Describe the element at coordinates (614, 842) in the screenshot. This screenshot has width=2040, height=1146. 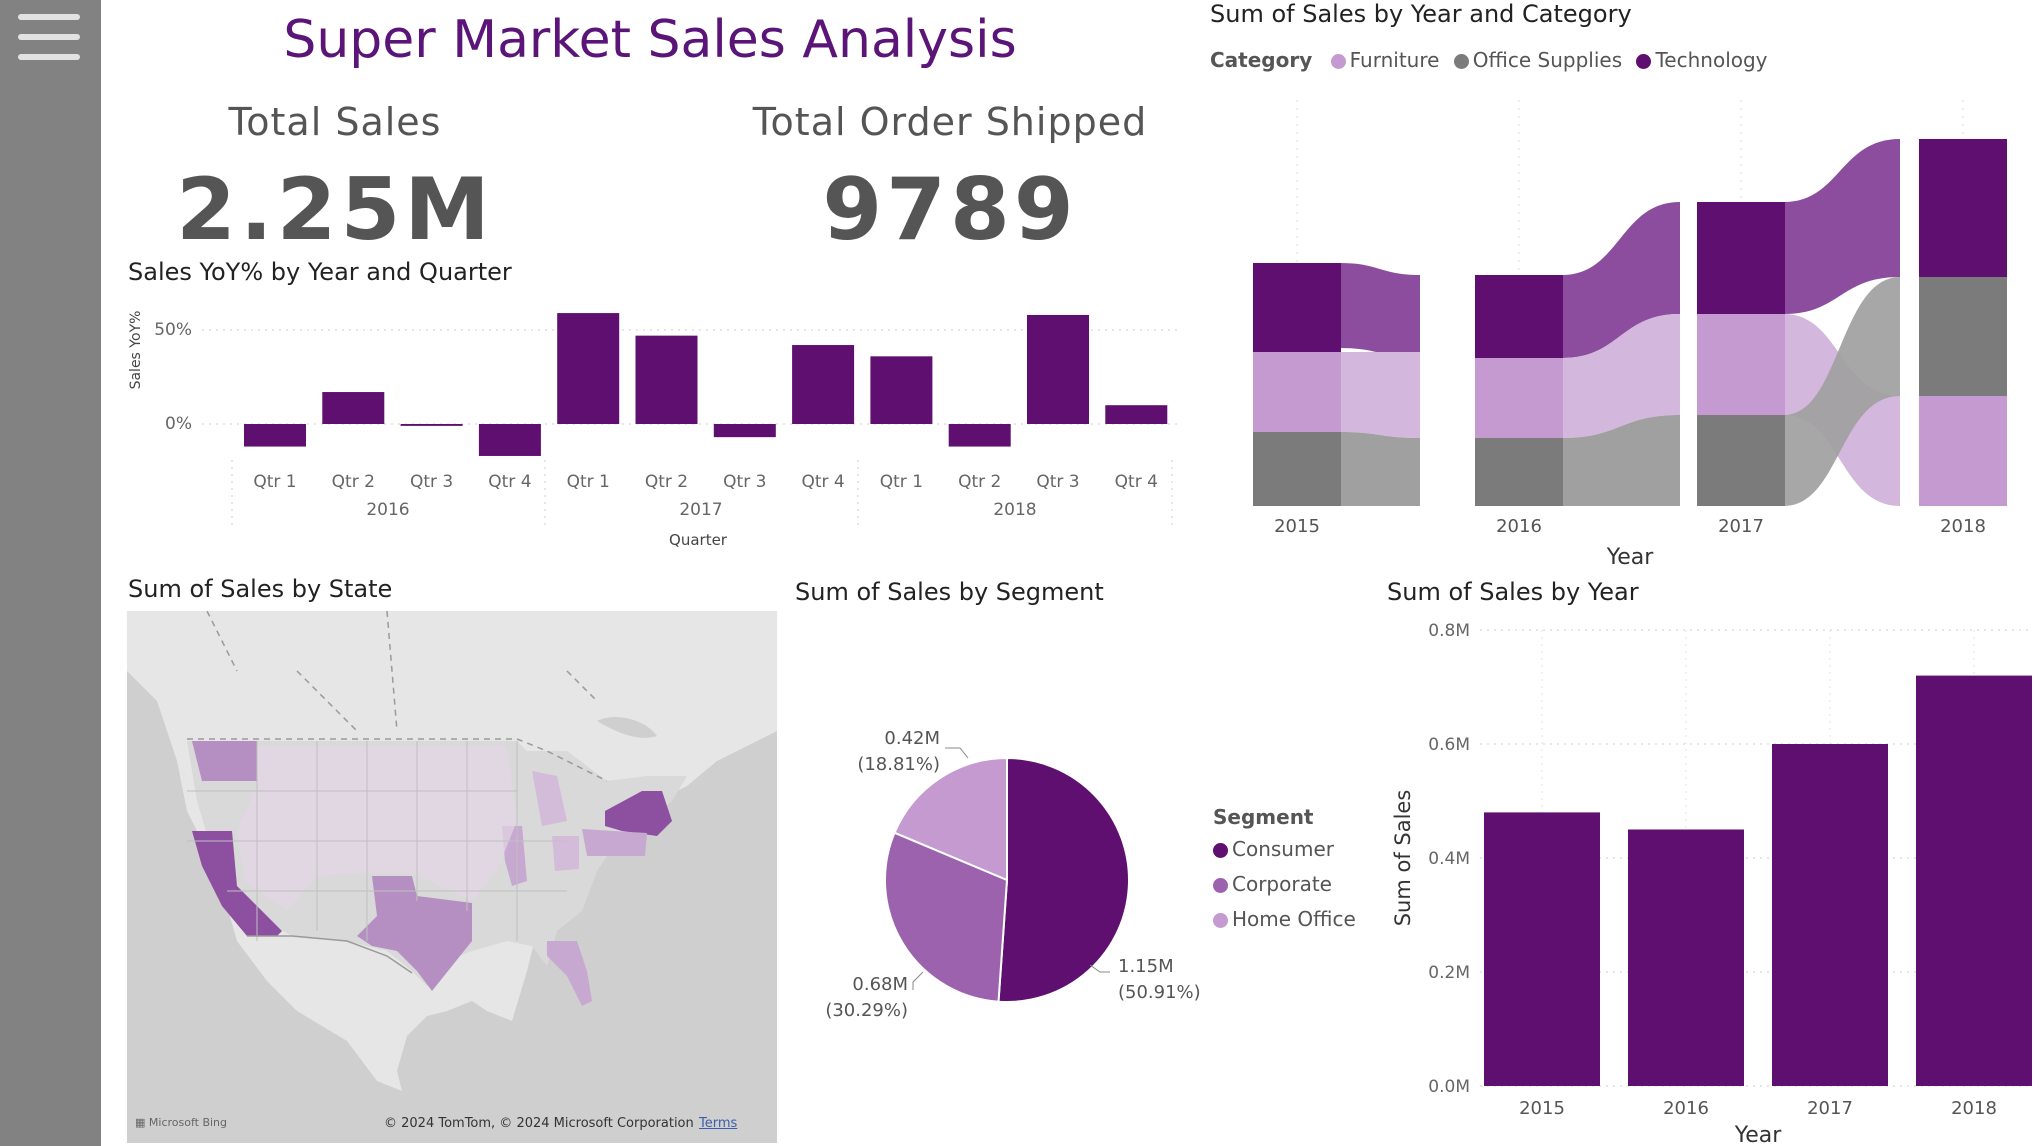
I see `state-pennsylvania` at that location.